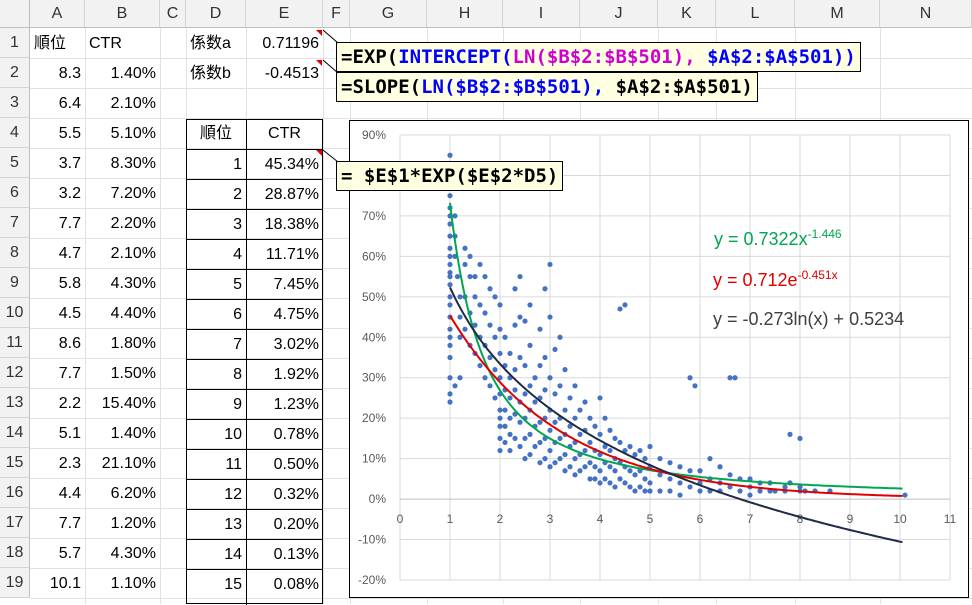  Describe the element at coordinates (215, 133) in the screenshot. I see `table-header-rank: 順位` at that location.